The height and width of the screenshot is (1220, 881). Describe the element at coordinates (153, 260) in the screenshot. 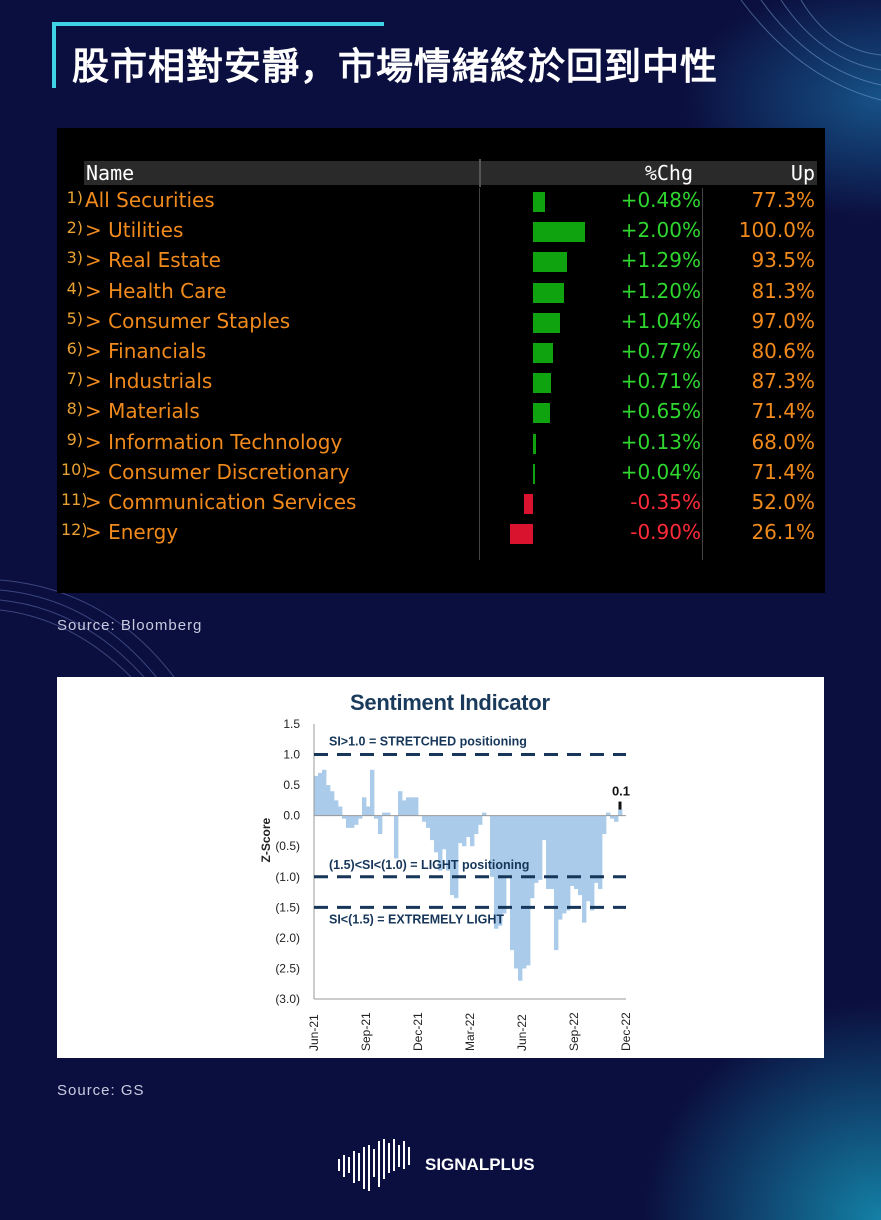

I see `sector-name: > Real Estate` at that location.